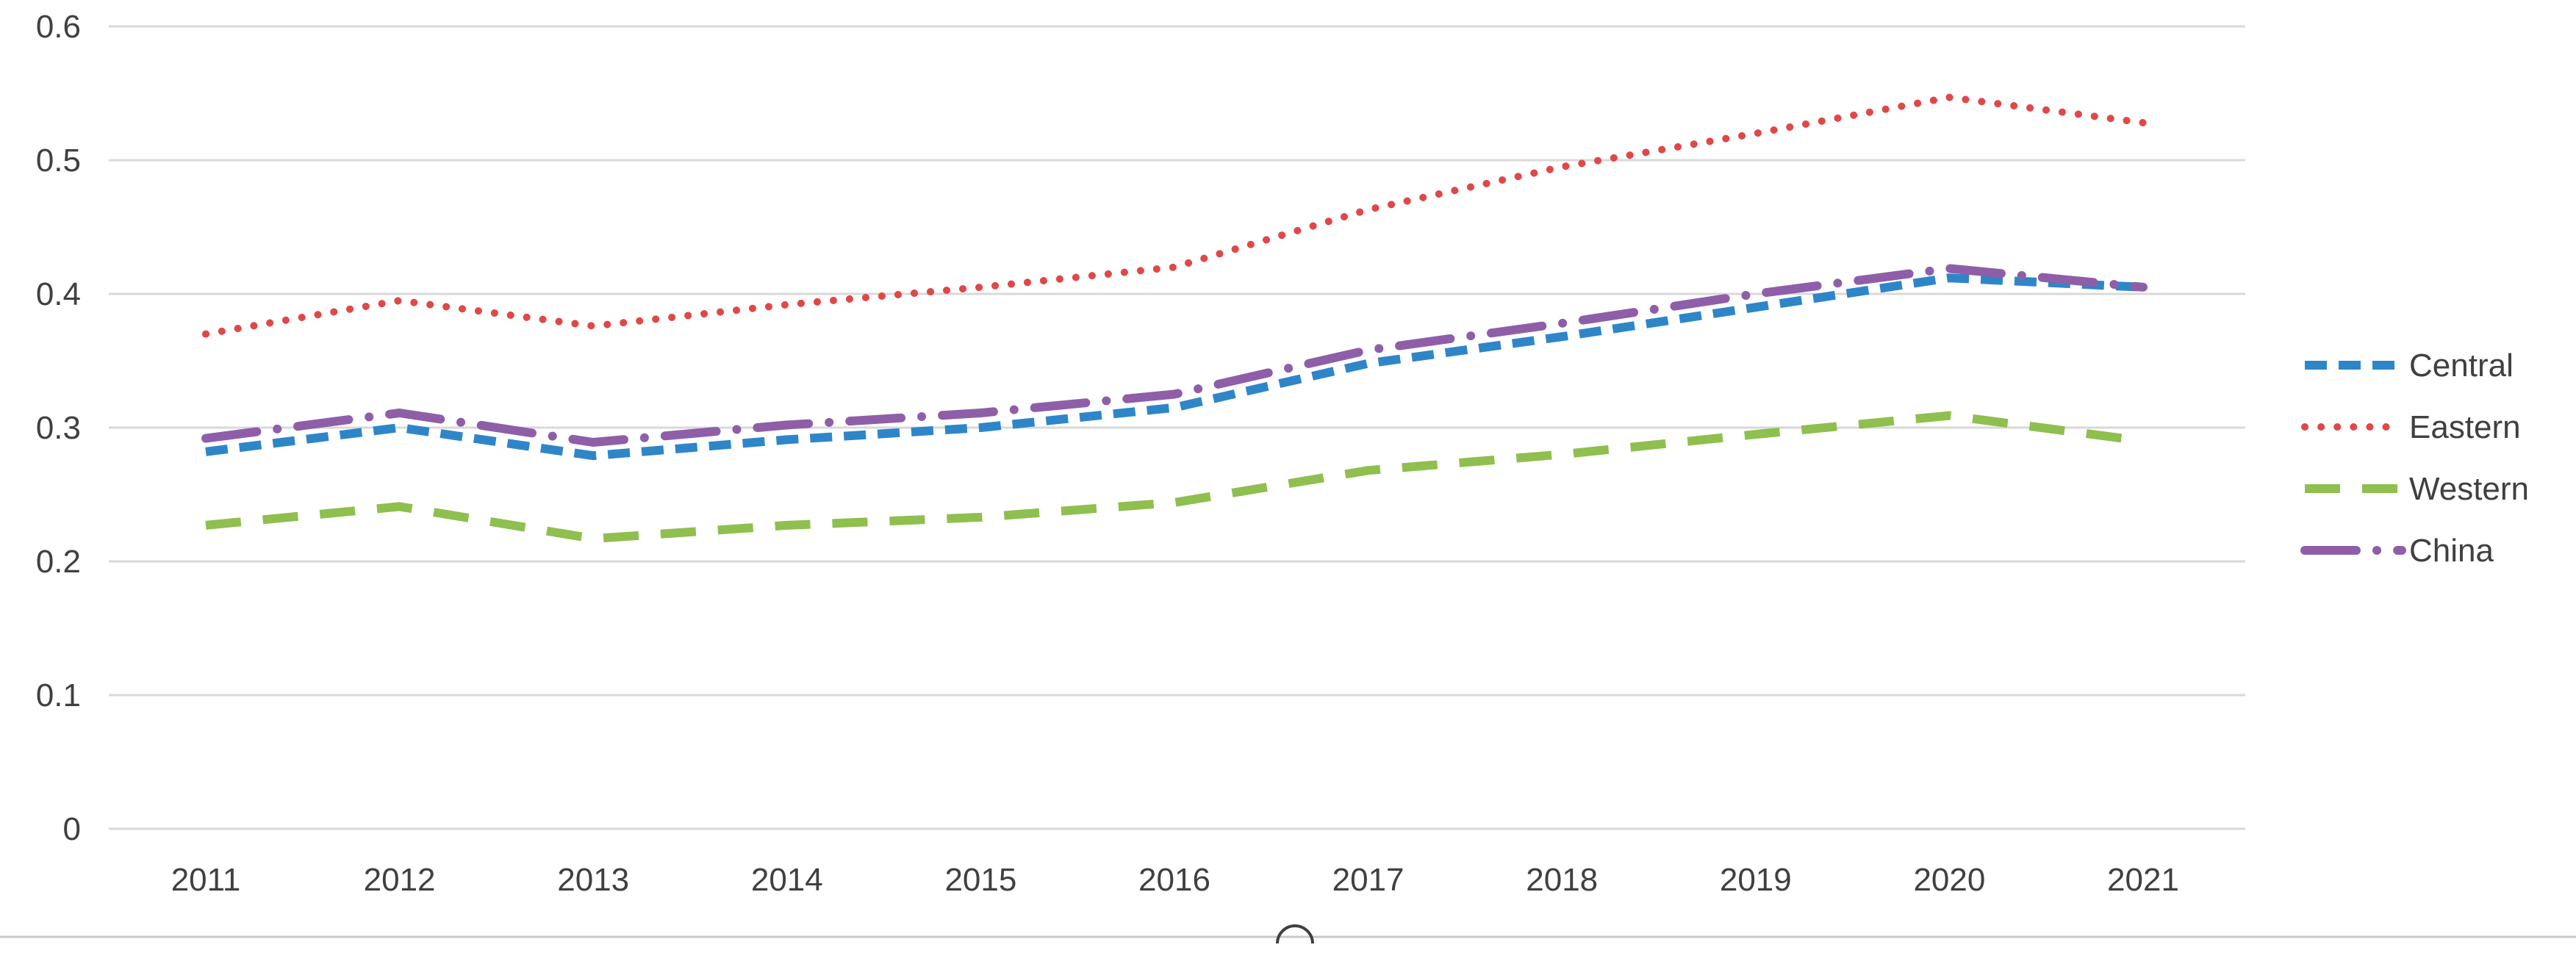  What do you see at coordinates (593, 880) in the screenshot?
I see `x-tick-label: 2013` at bounding box center [593, 880].